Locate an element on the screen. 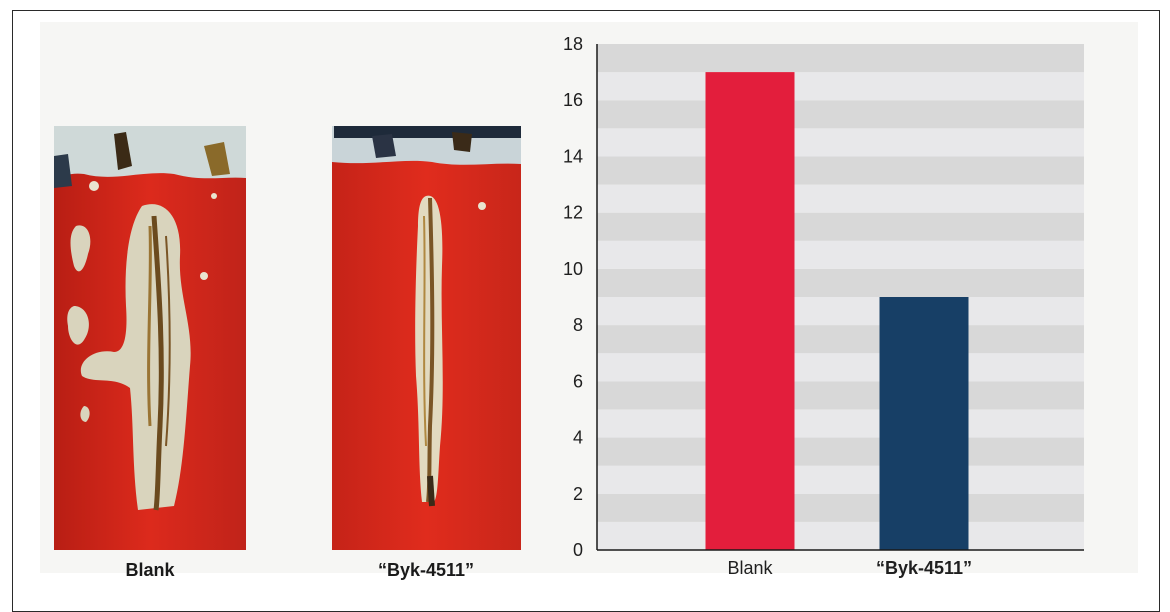  y-tick-label: 14 is located at coordinates (573, 156).